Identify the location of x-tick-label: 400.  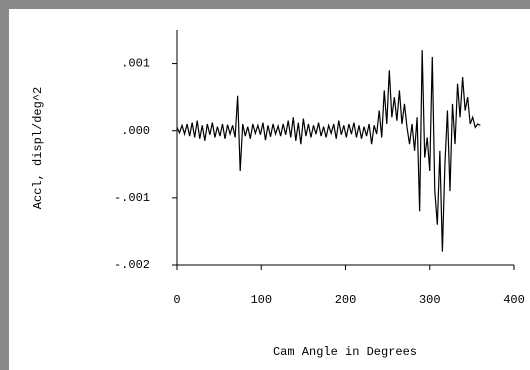
(514, 300).